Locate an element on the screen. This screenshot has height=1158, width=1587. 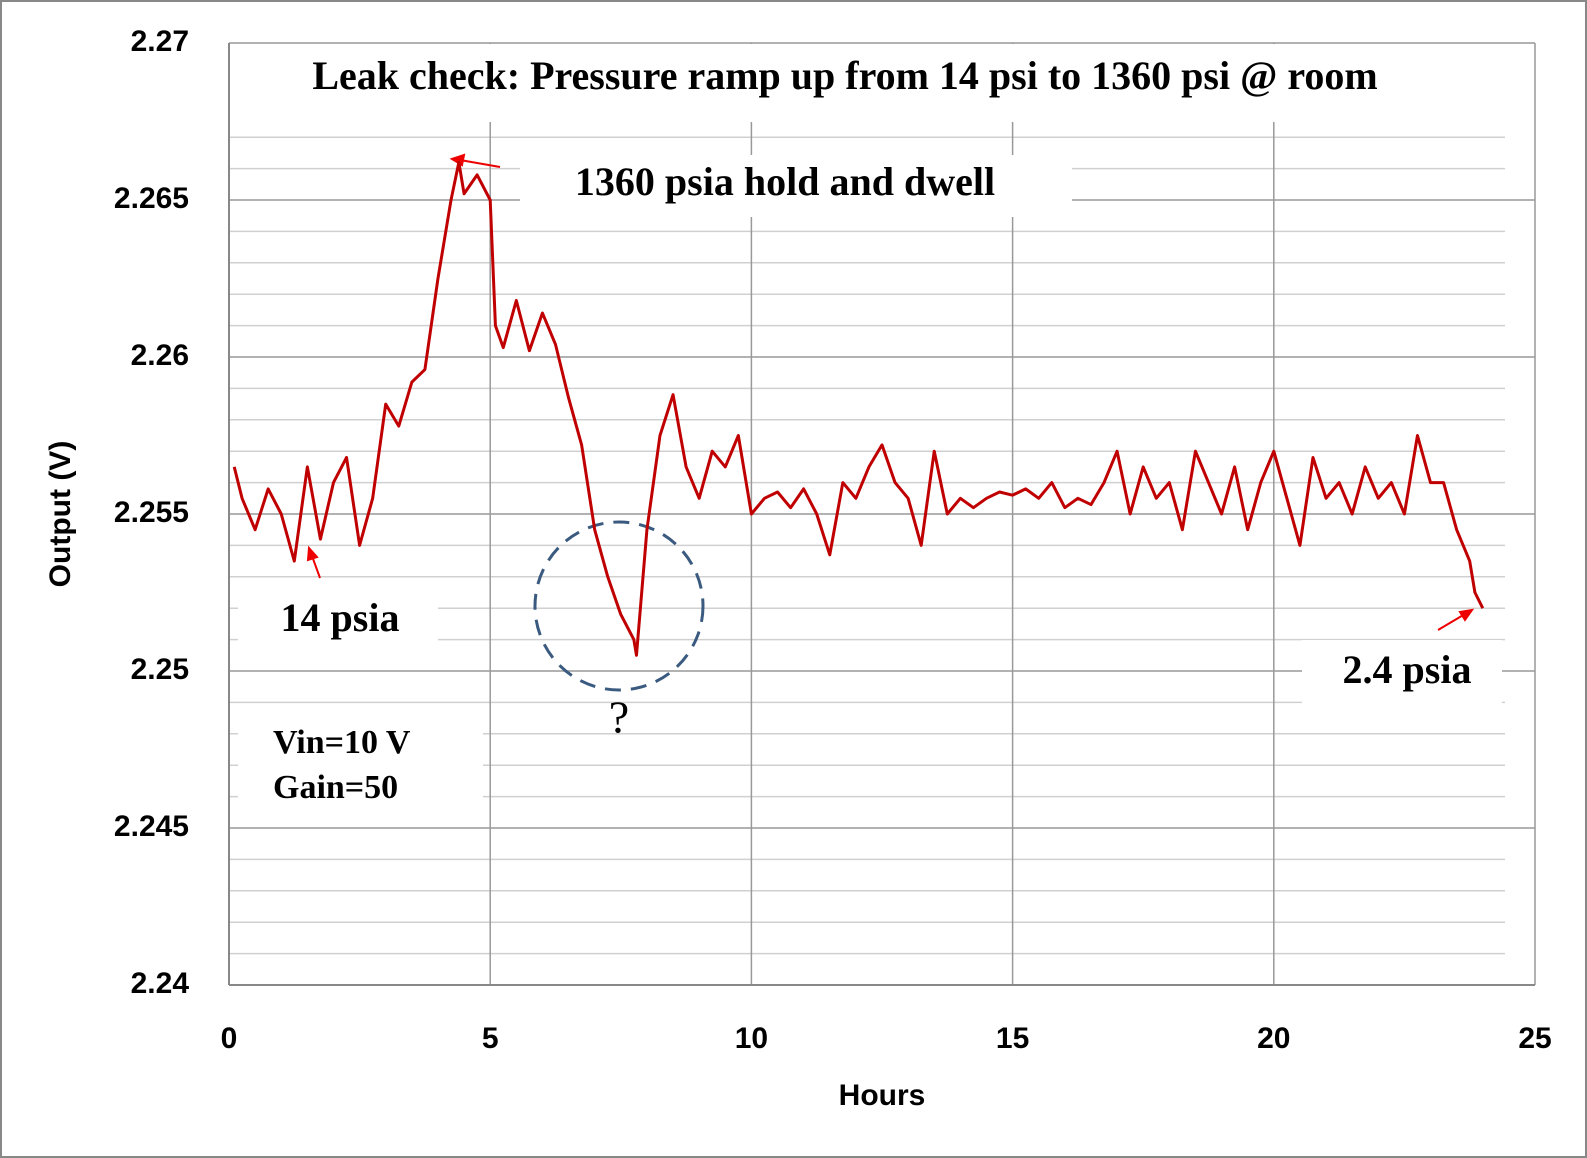
highlight-circle is located at coordinates (619, 606).